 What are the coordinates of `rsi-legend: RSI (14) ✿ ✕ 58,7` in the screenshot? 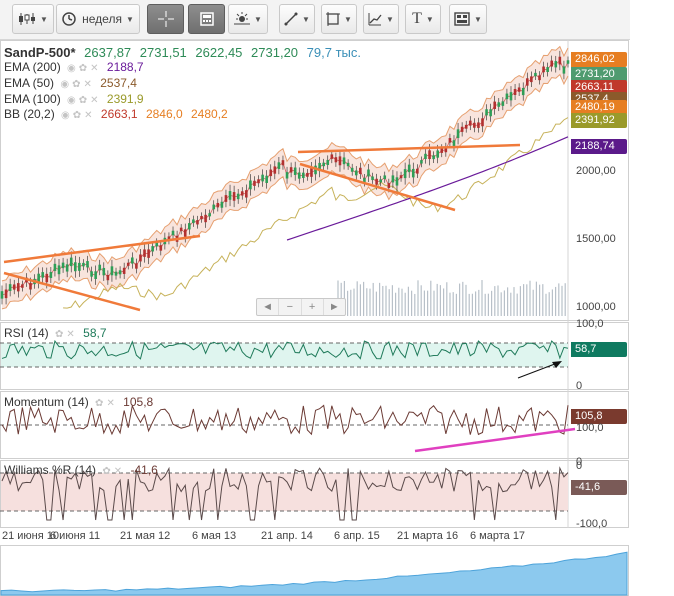 It's located at (55, 333).